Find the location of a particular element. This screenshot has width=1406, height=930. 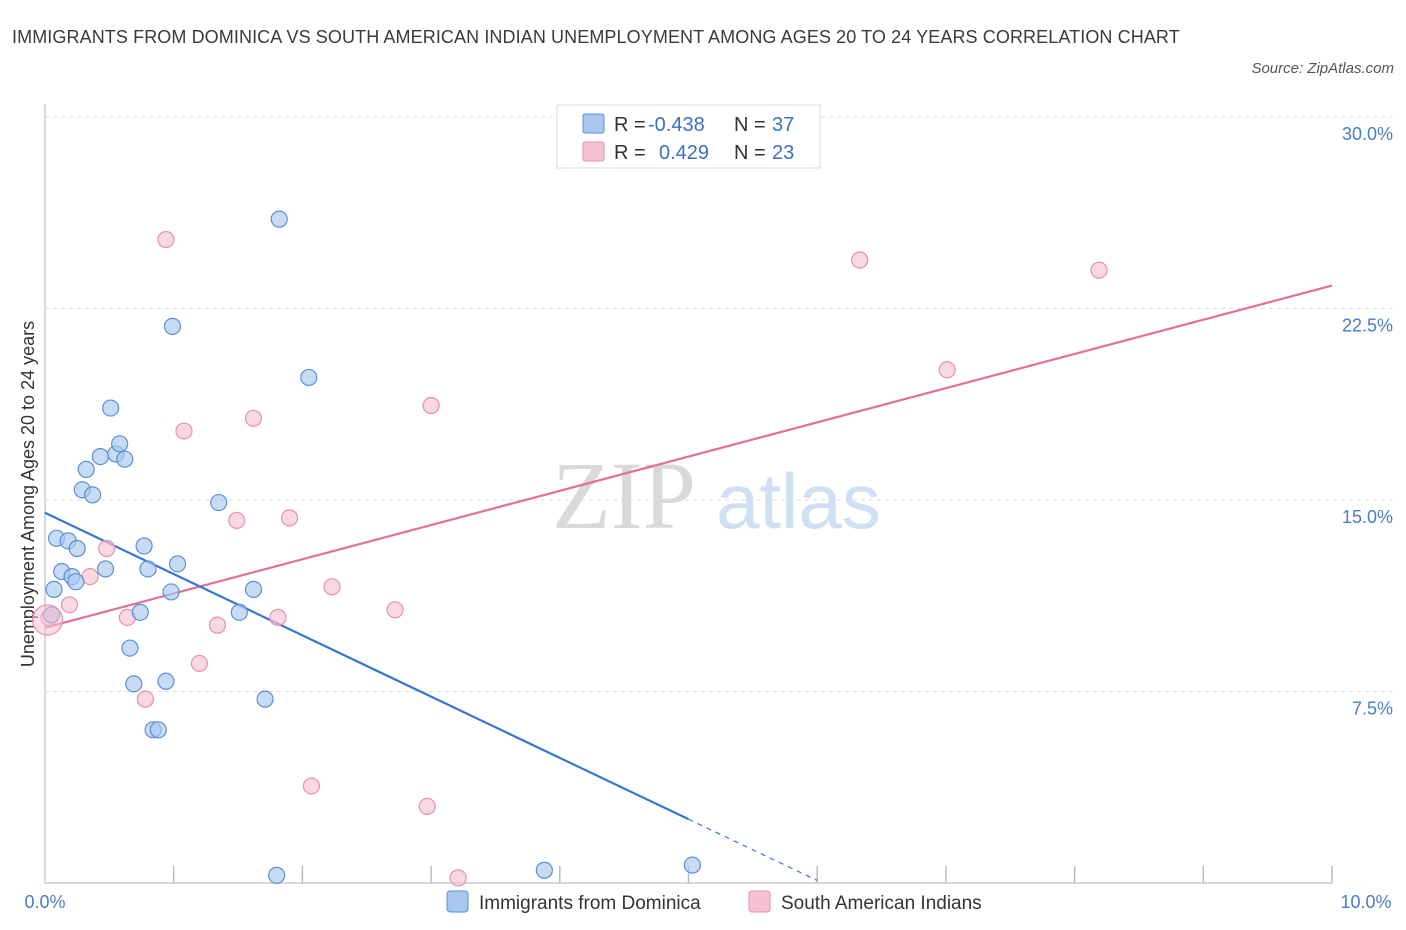

legend-r-value-1: -0.438 is located at coordinates (676, 125).